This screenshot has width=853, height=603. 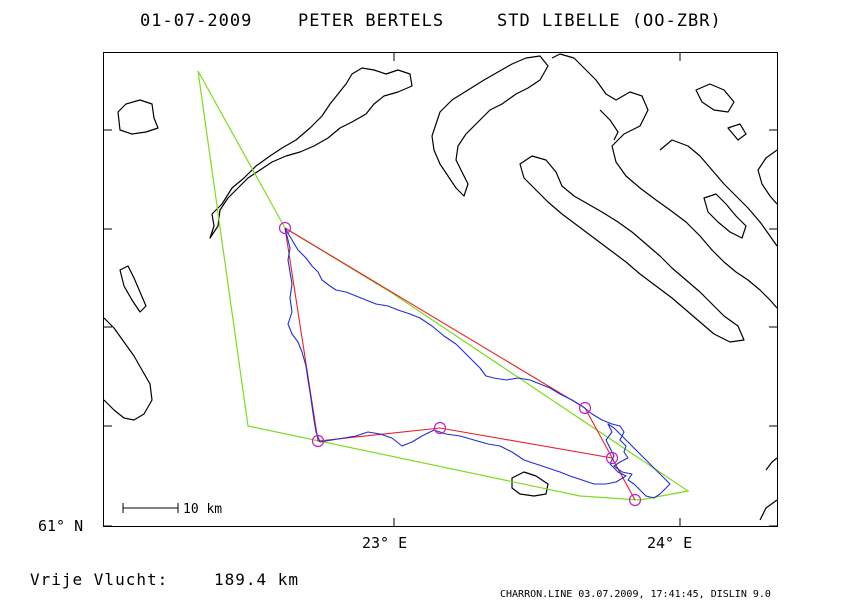 I want to click on title-glider: STD LIBELLE (OO-ZBR), so click(x=609, y=21).